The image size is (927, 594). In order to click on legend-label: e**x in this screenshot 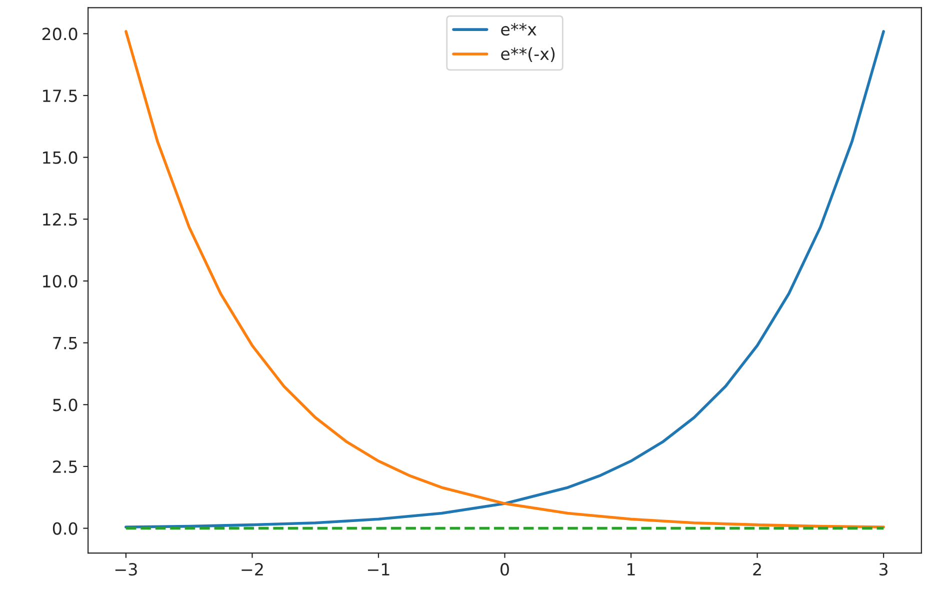, I will do `click(518, 29)`.